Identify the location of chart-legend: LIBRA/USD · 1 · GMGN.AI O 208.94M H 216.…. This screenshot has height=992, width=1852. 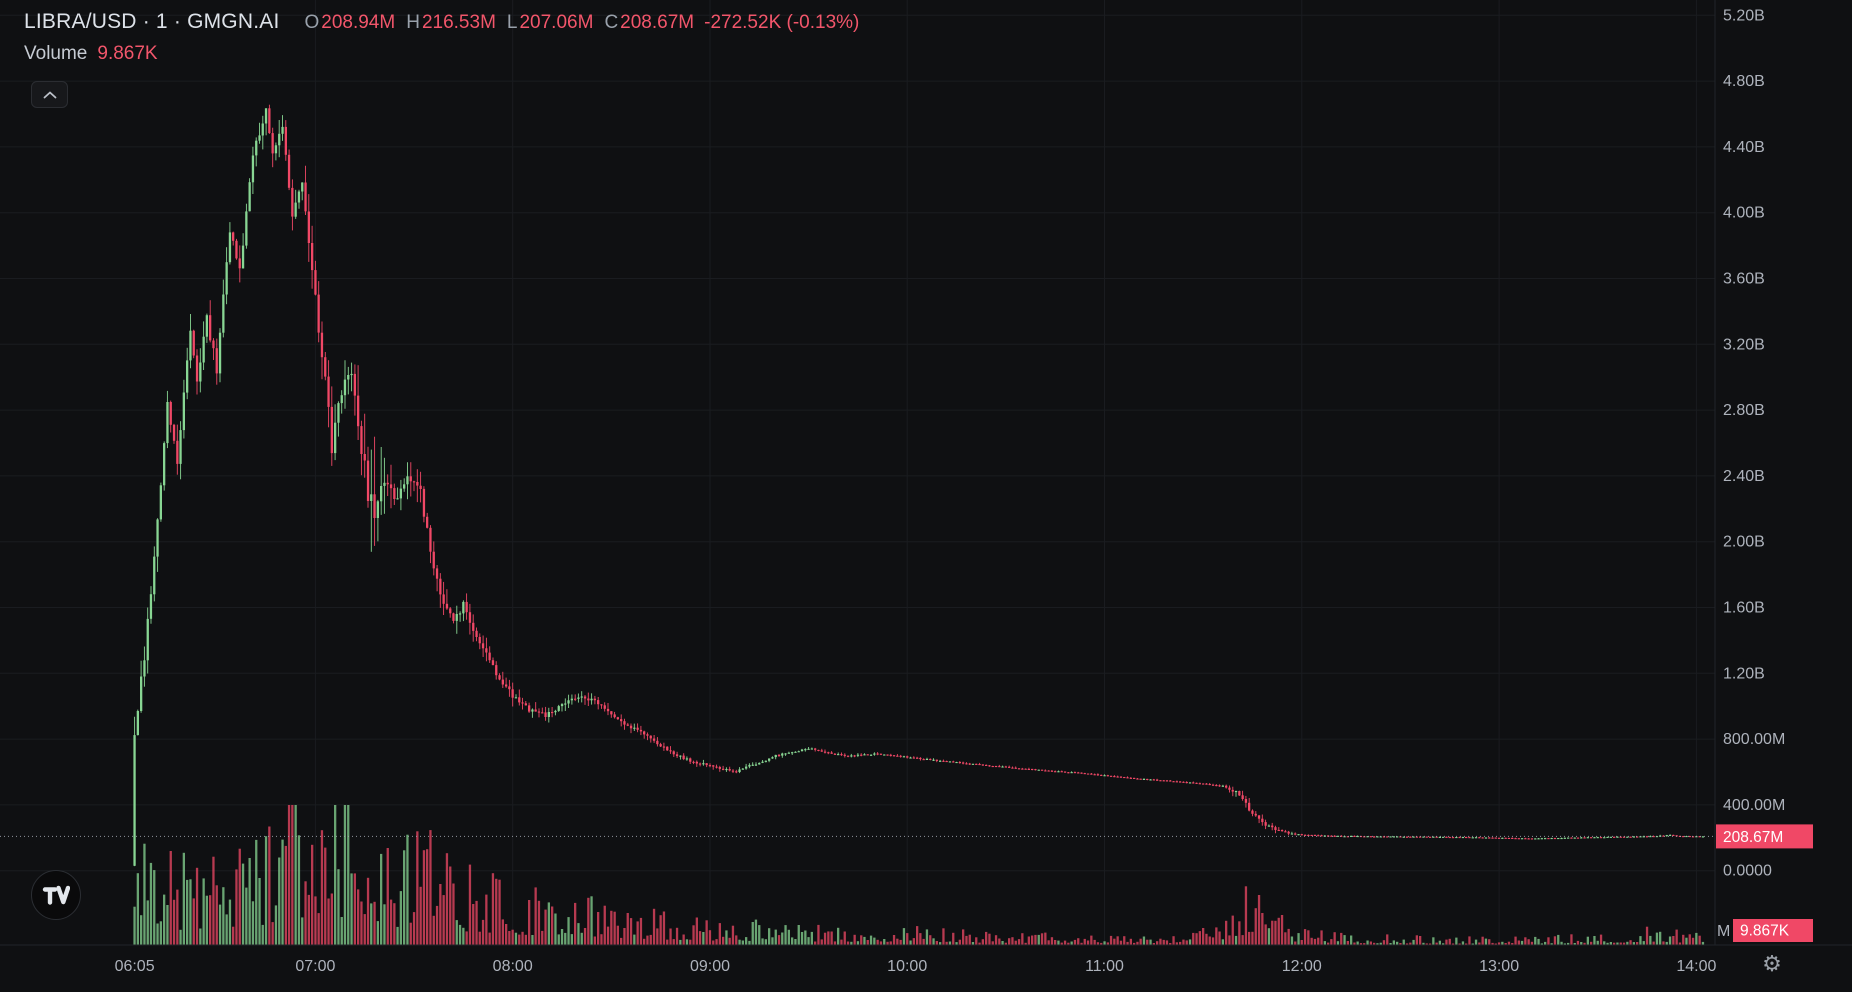
(441, 59).